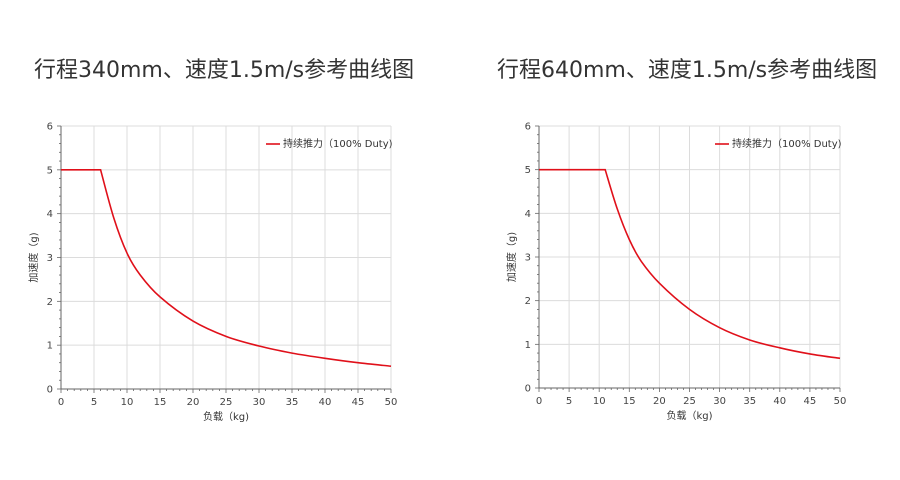 This screenshot has height=480, width=900. What do you see at coordinates (687, 70) in the screenshot?
I see `chart-title-right: 行程640mm、速度1.5m/s参考曲线图` at bounding box center [687, 70].